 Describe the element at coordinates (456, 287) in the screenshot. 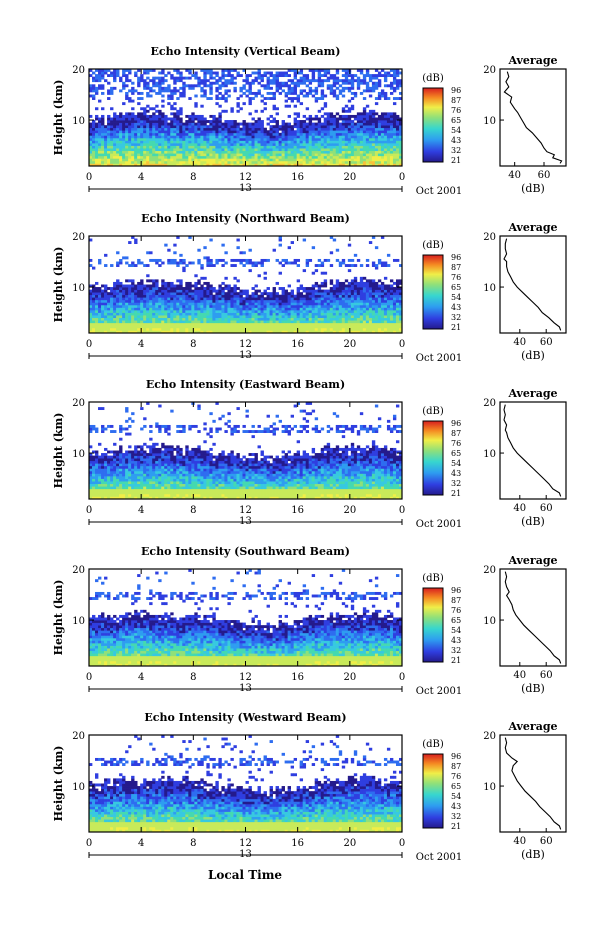

I see `colorbar-tick-label: 65` at that location.